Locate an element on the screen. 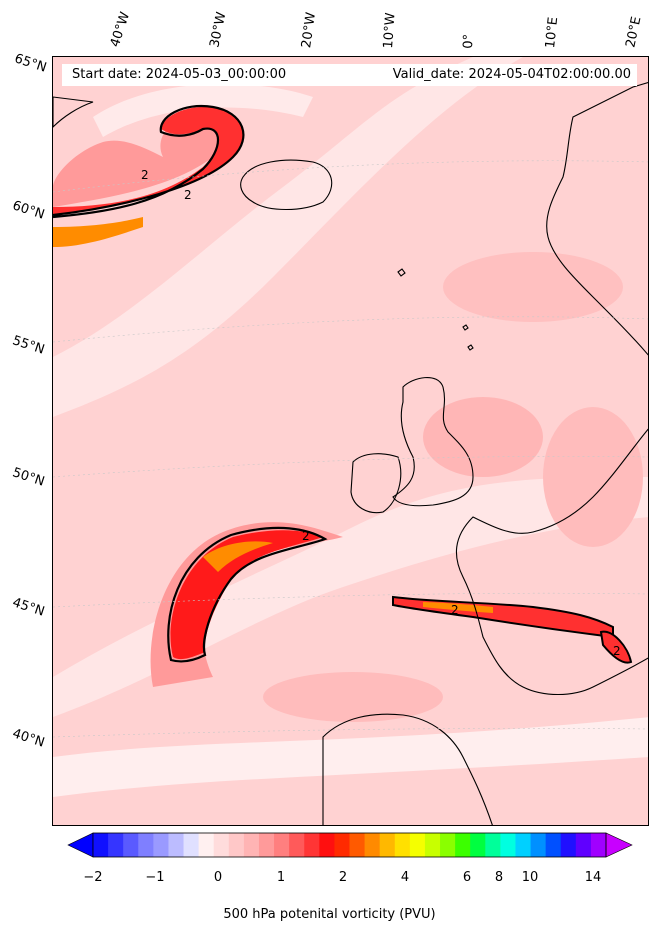  colorbar-tick: 2 is located at coordinates (343, 877).